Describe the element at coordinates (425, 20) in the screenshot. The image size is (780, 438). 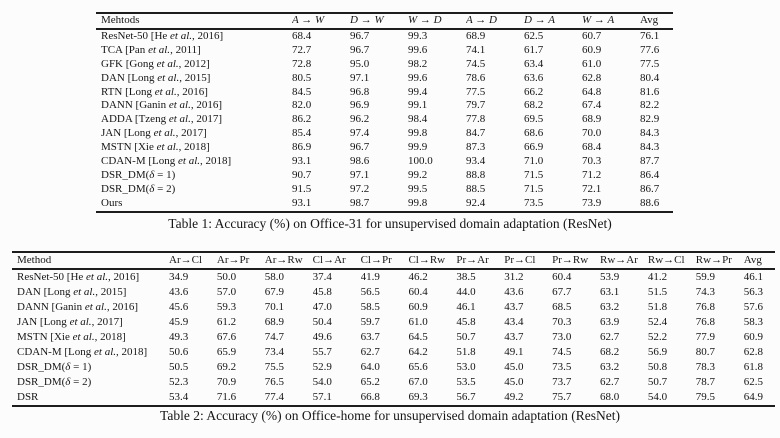
I see `column-header: W → D` at that location.